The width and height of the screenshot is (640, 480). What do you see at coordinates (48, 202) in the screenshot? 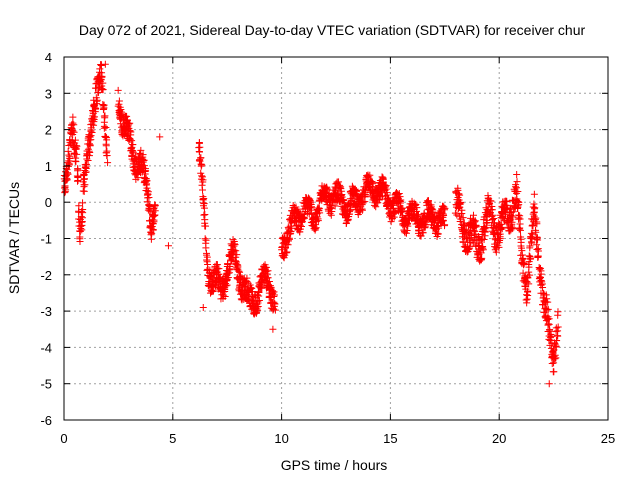
I see `y-tick-label: 0` at bounding box center [48, 202].